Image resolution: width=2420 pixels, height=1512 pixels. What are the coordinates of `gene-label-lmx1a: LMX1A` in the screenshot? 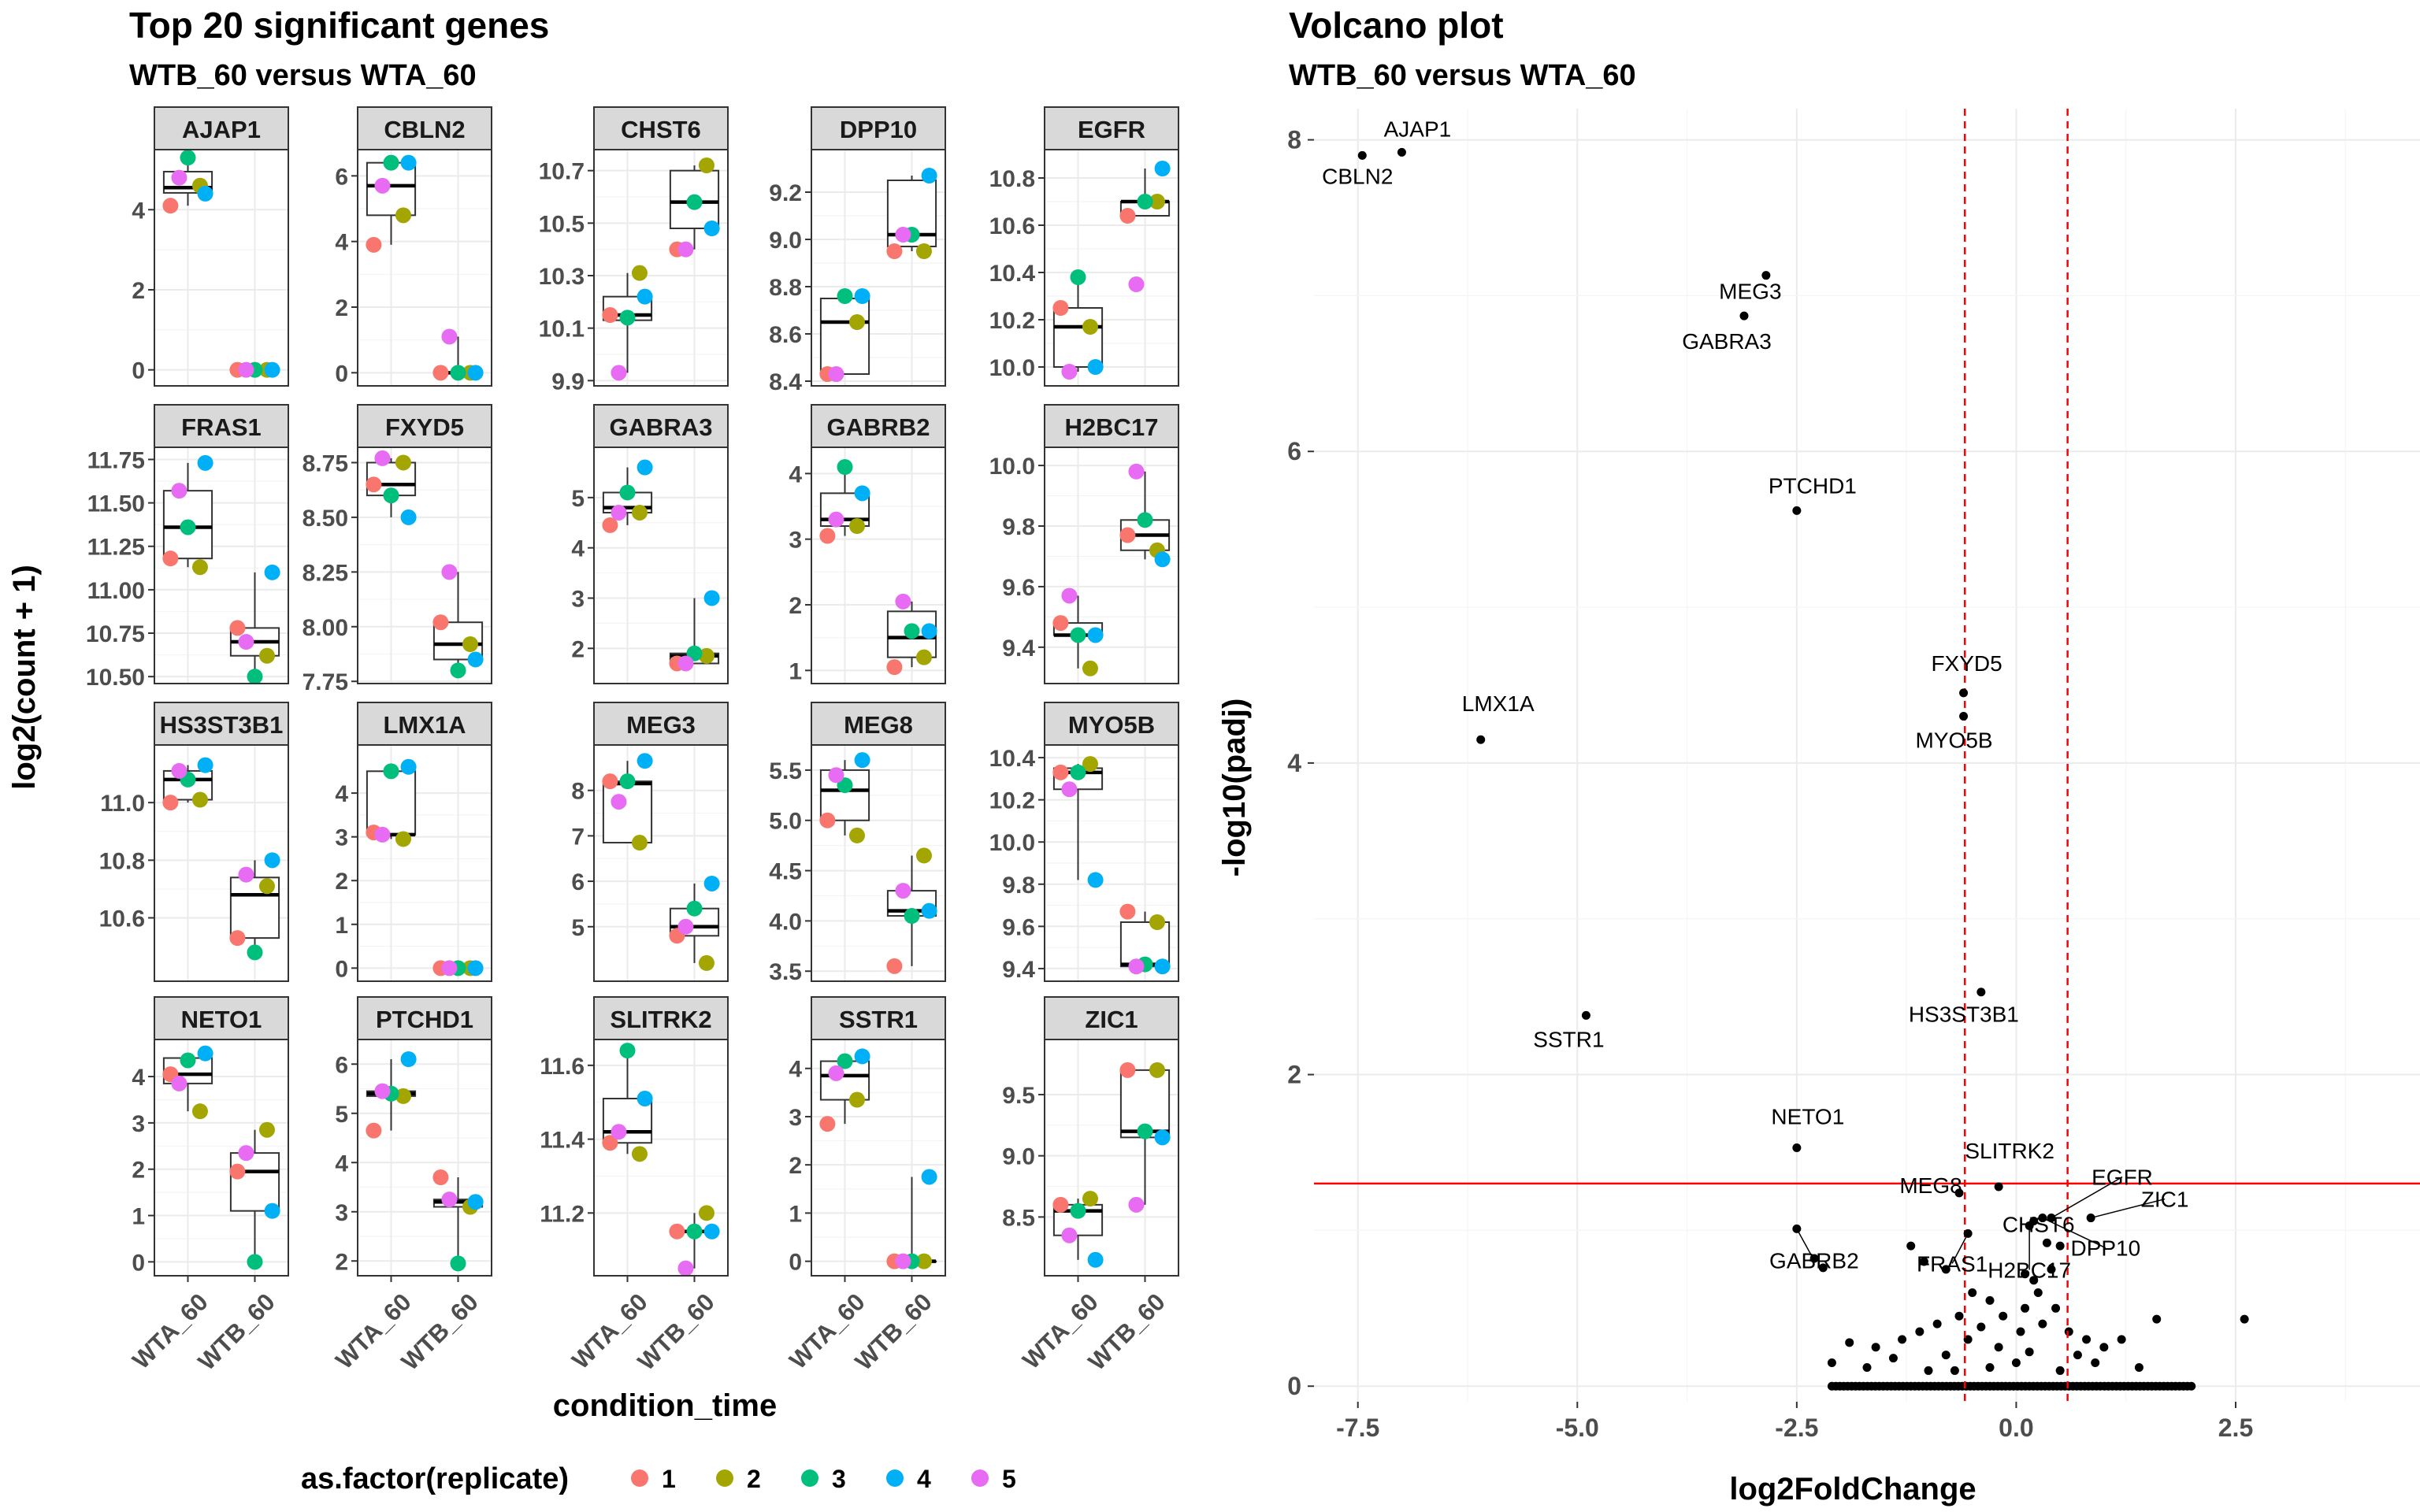 It's located at (1498, 703).